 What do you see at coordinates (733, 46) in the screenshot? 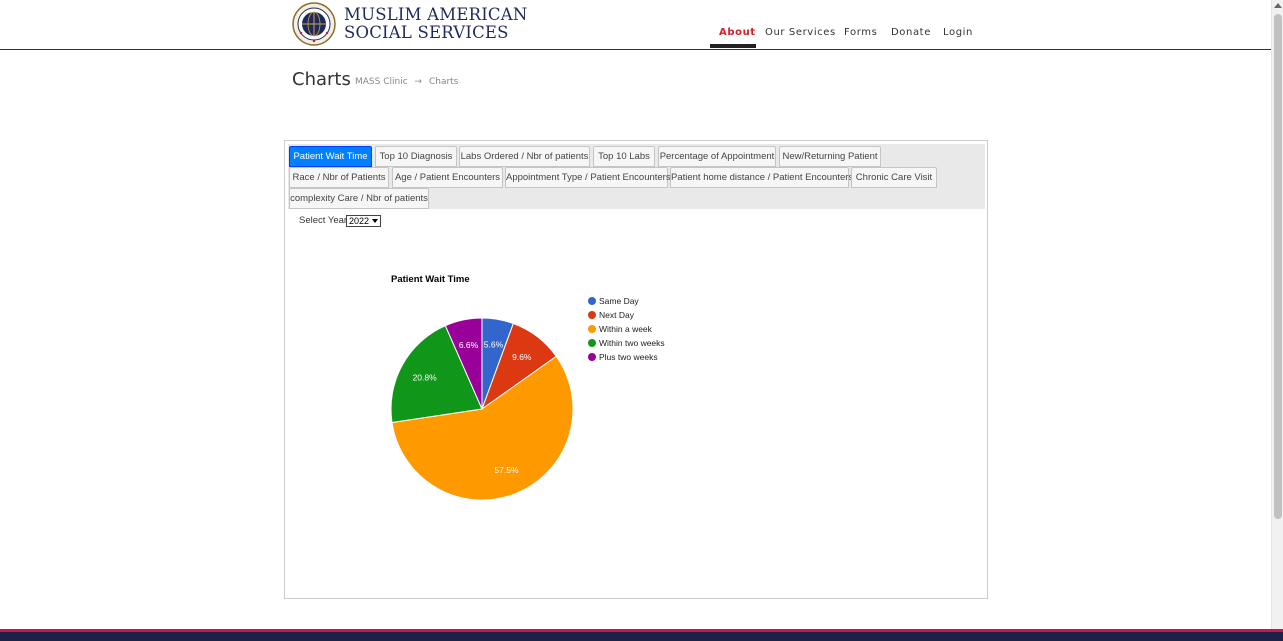
I see `nav-active-indicator` at bounding box center [733, 46].